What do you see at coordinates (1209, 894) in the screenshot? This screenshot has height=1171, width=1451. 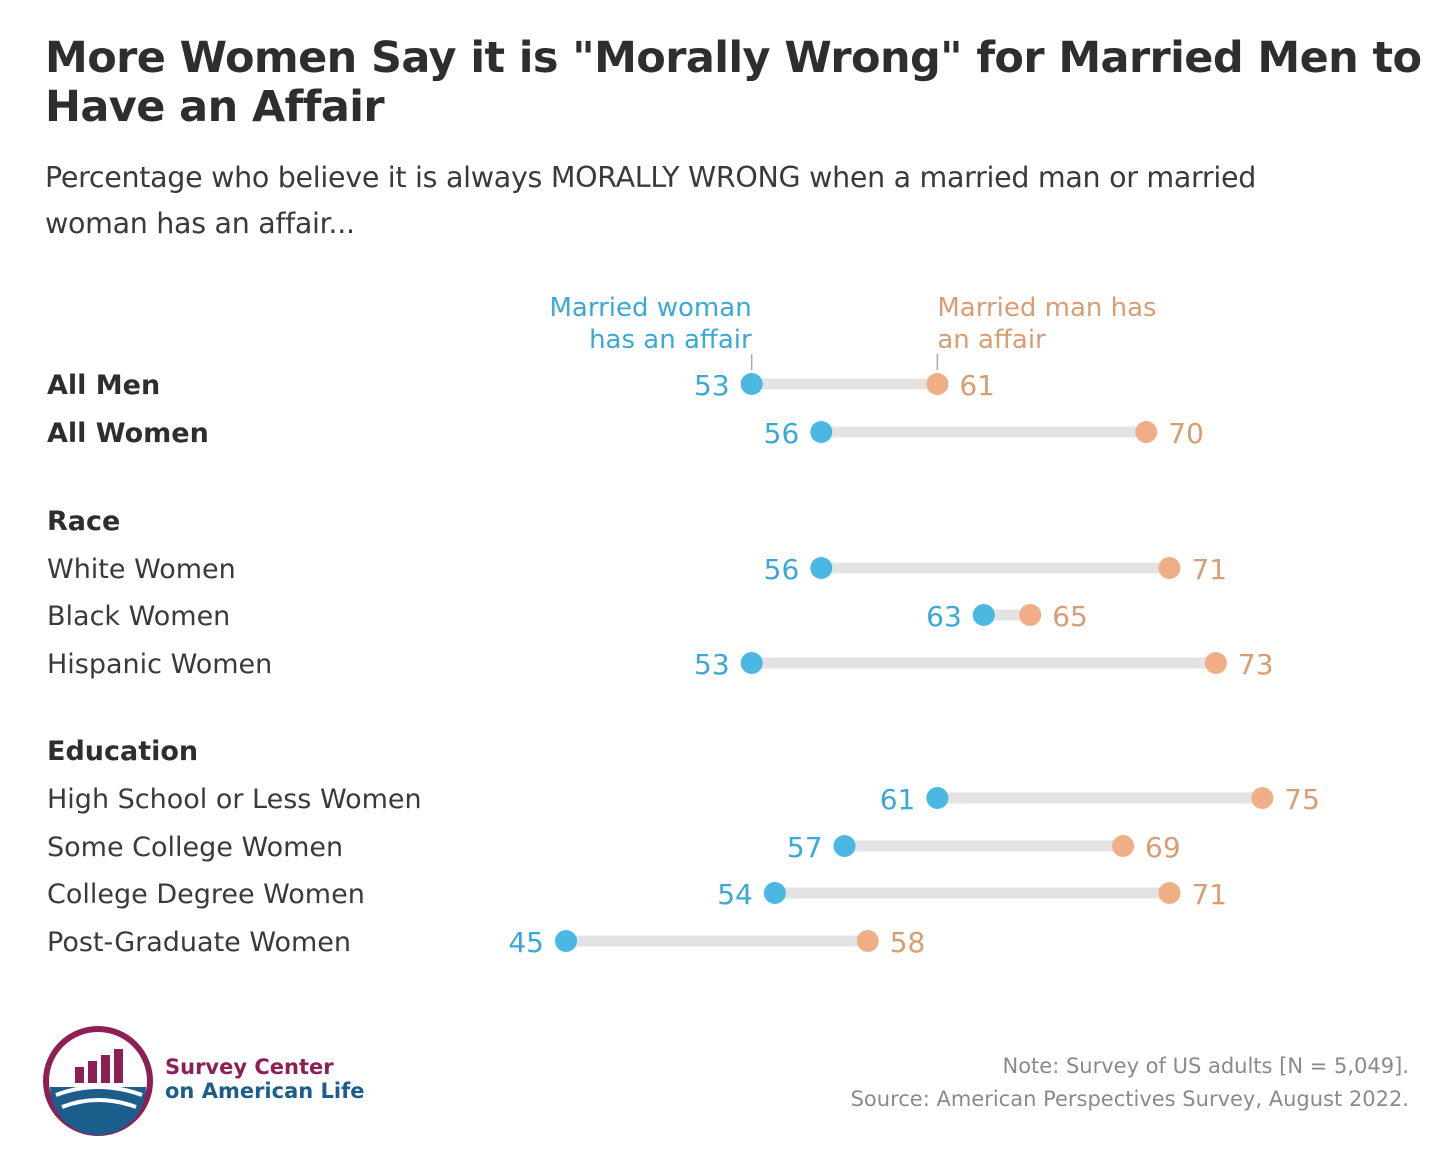 I see `man-value-college-degree-women: 71` at bounding box center [1209, 894].